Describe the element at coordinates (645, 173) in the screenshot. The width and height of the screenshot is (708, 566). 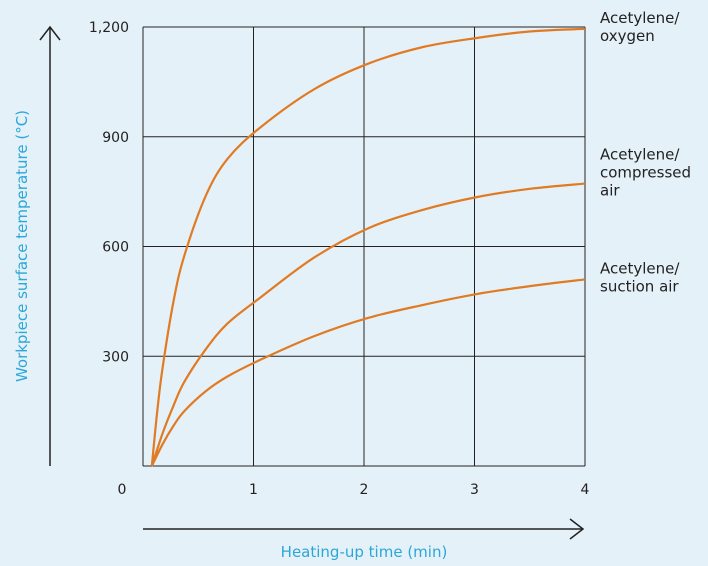
I see `series-label-2: Acetylene/compressed air` at that location.